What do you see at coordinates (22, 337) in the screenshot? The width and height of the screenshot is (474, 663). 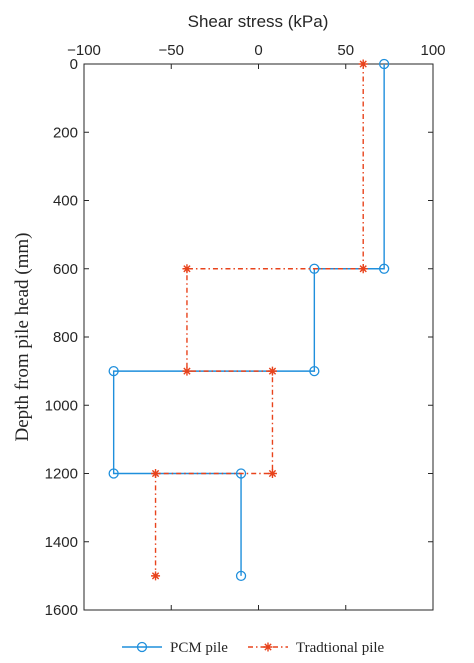 I see `y-axis-title: Depth from pile head (mm)` at bounding box center [22, 337].